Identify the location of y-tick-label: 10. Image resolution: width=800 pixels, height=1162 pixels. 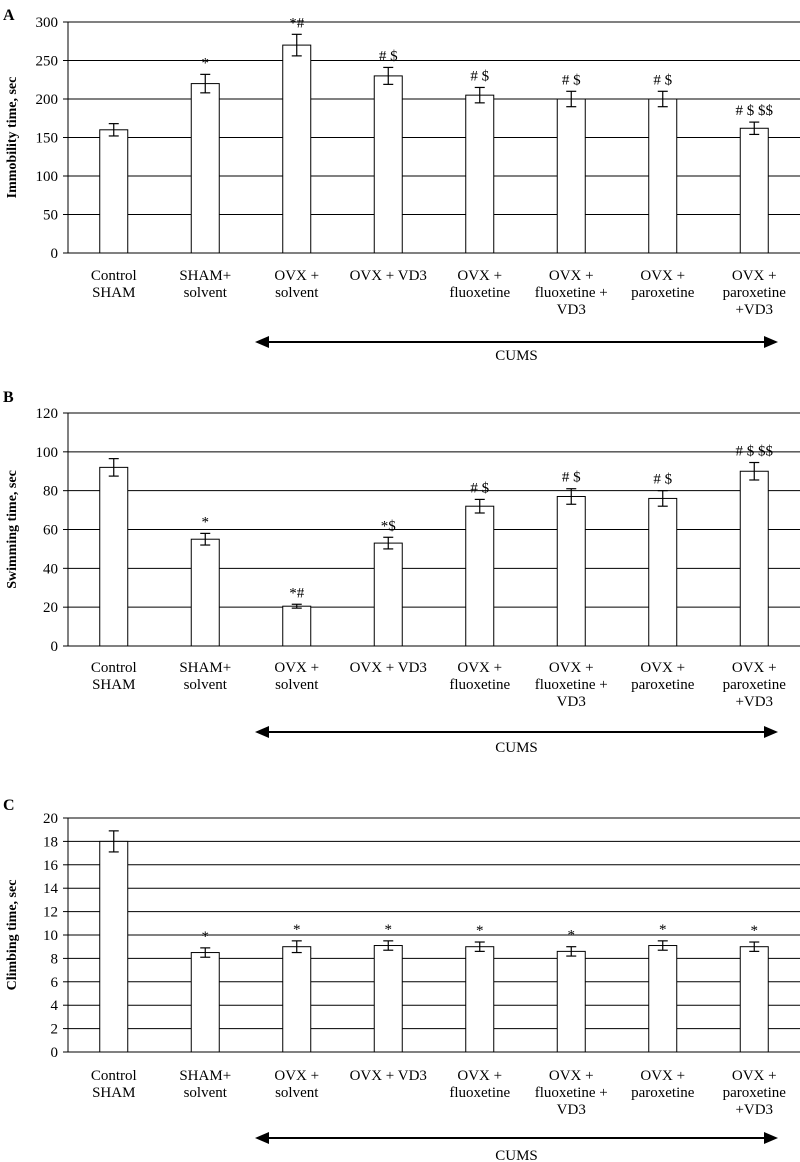
(50, 936).